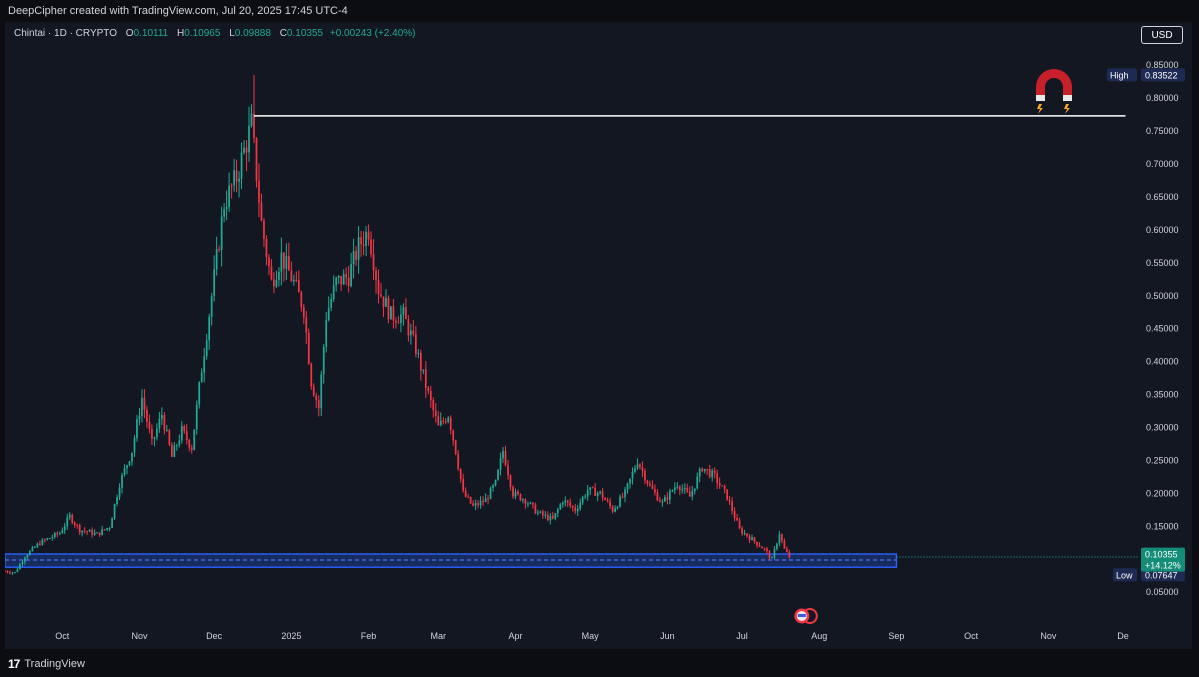 This screenshot has height=677, width=1199. I want to click on tradingview-brand: 17 TradingView, so click(46, 664).